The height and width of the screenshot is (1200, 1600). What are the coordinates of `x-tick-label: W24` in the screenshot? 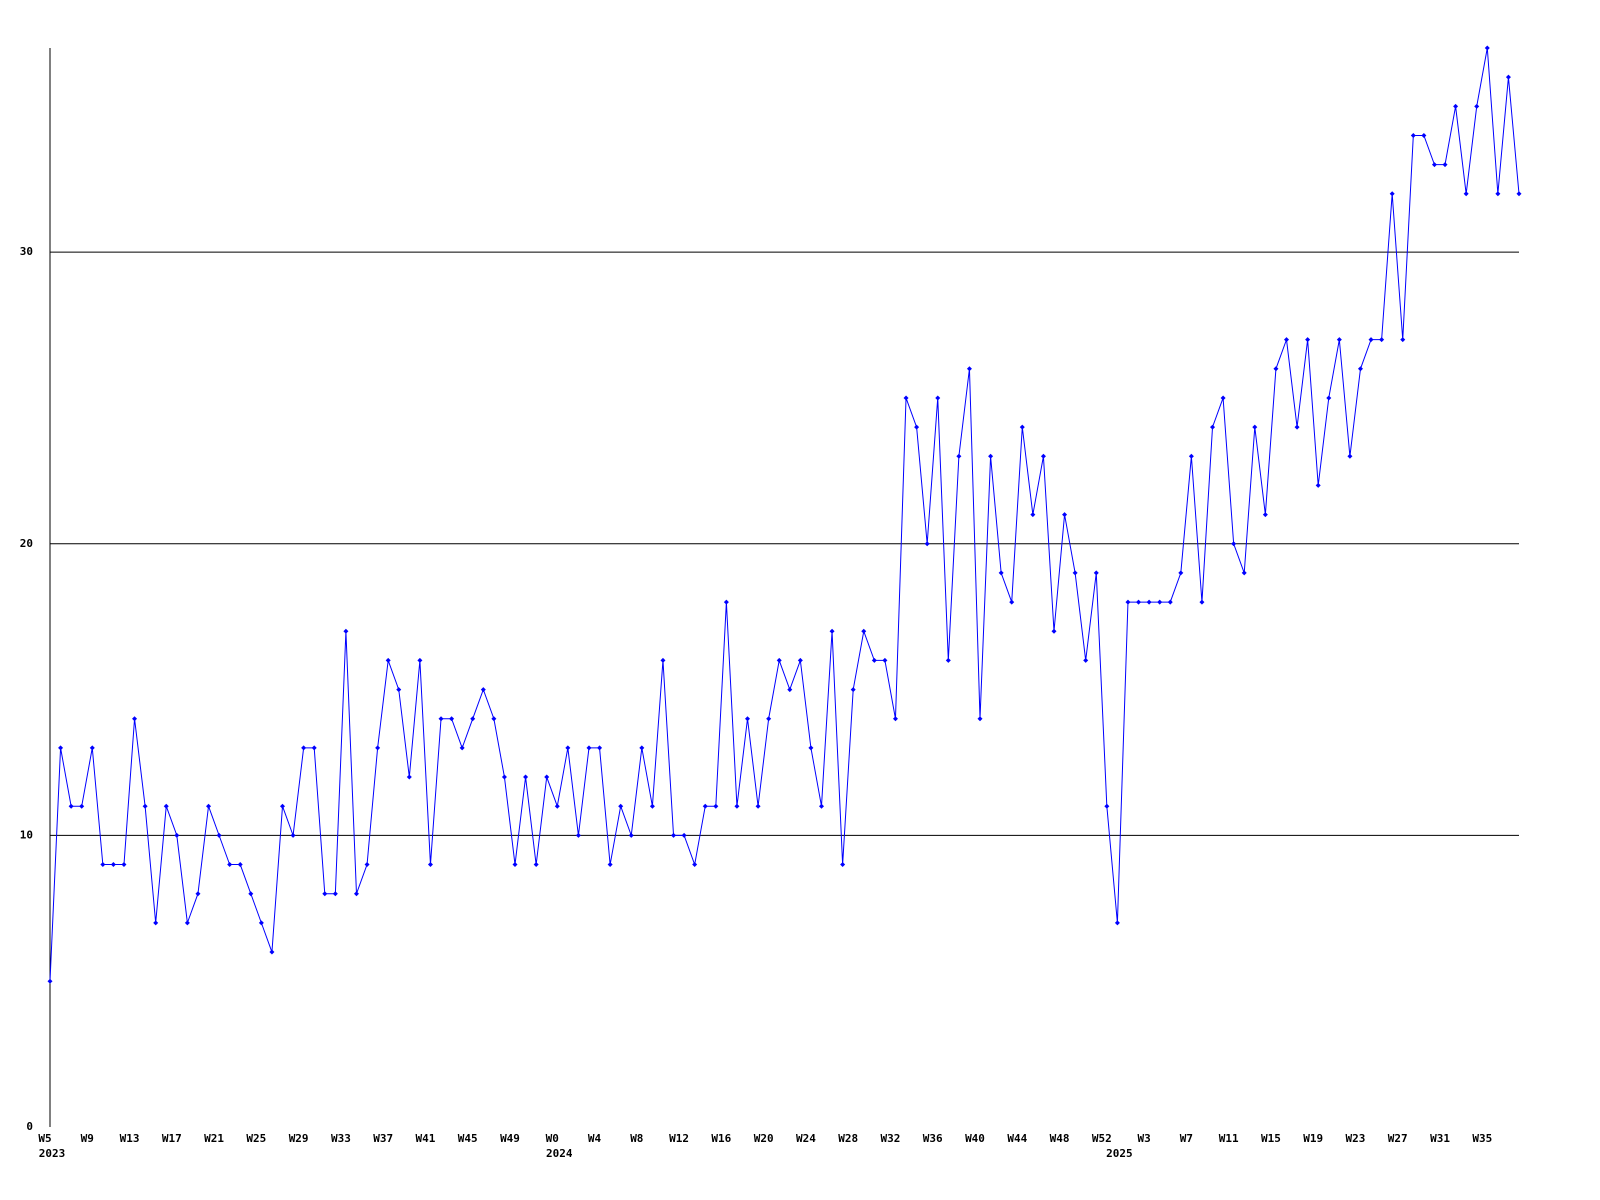 It's located at (806, 1138).